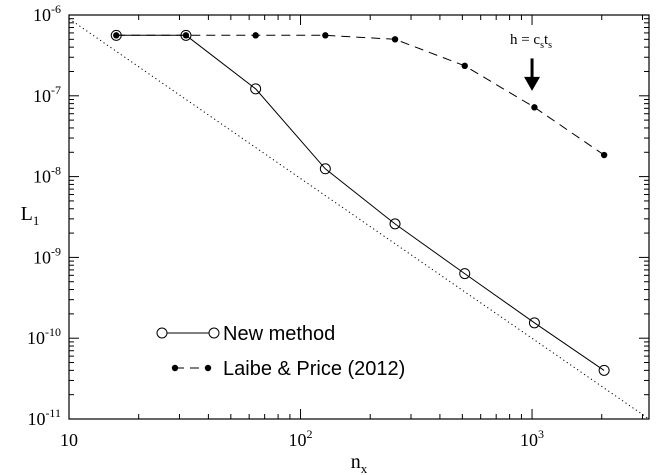  I want to click on x-axis-title: nx, so click(359, 463).